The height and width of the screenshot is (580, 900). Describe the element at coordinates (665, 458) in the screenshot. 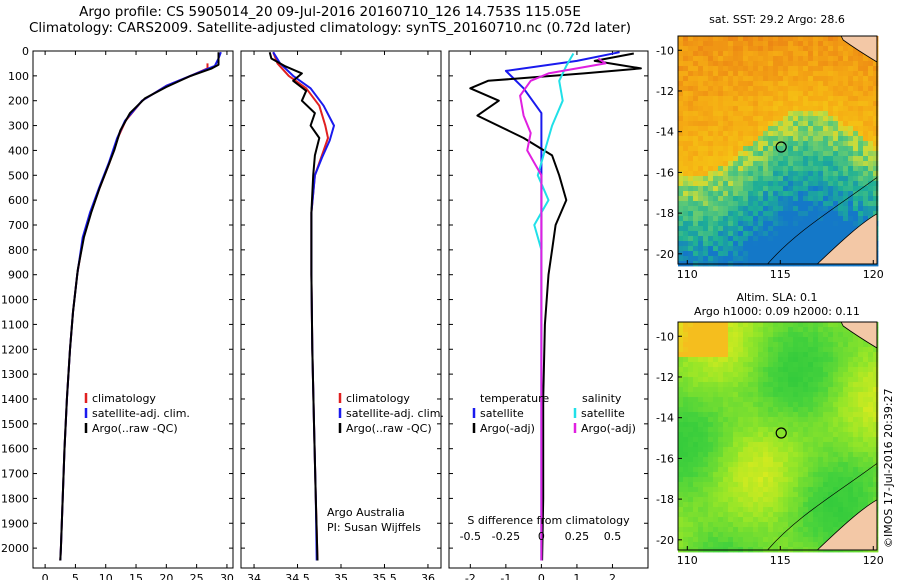

I see `sla-map-ytick-label: -16` at that location.